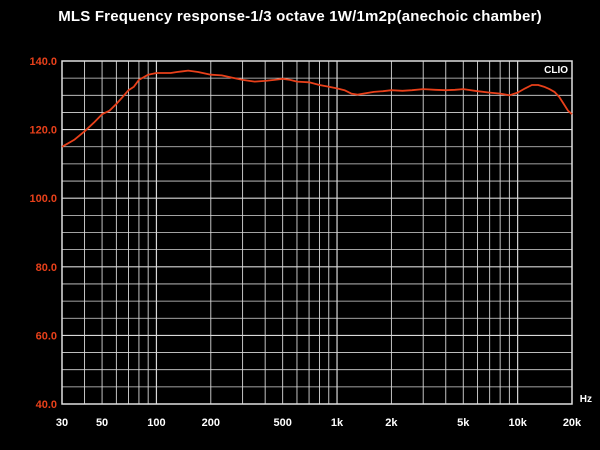 The width and height of the screenshot is (600, 450). Describe the element at coordinates (43, 131) in the screenshot. I see `y-tick-label: 120.0` at that location.